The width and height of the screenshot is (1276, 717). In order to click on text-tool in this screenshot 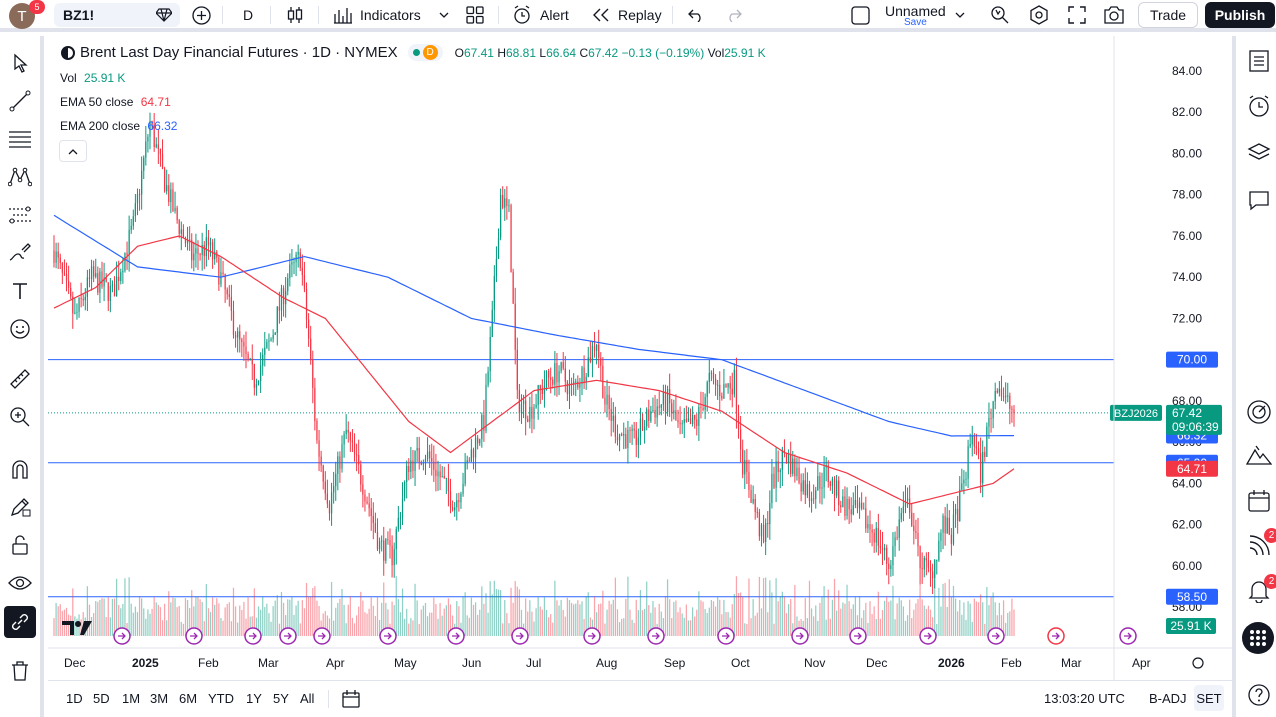, I will do `click(20, 291)`.